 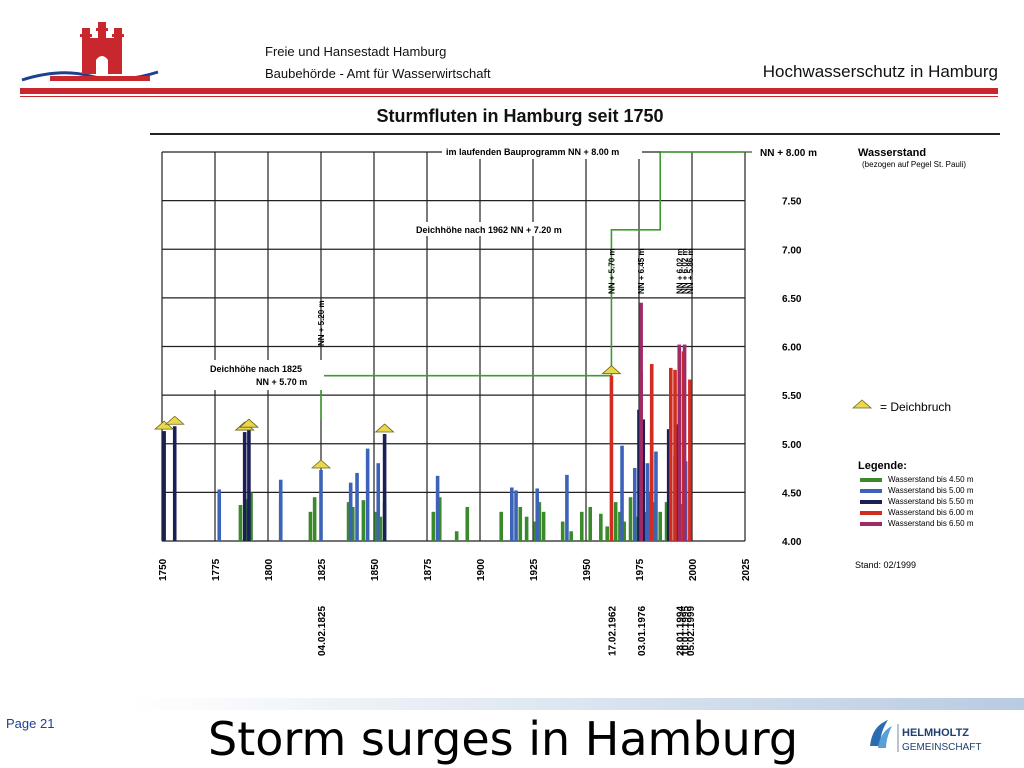 What do you see at coordinates (90, 52) in the screenshot?
I see `hamburg-castle-icon` at bounding box center [90, 52].